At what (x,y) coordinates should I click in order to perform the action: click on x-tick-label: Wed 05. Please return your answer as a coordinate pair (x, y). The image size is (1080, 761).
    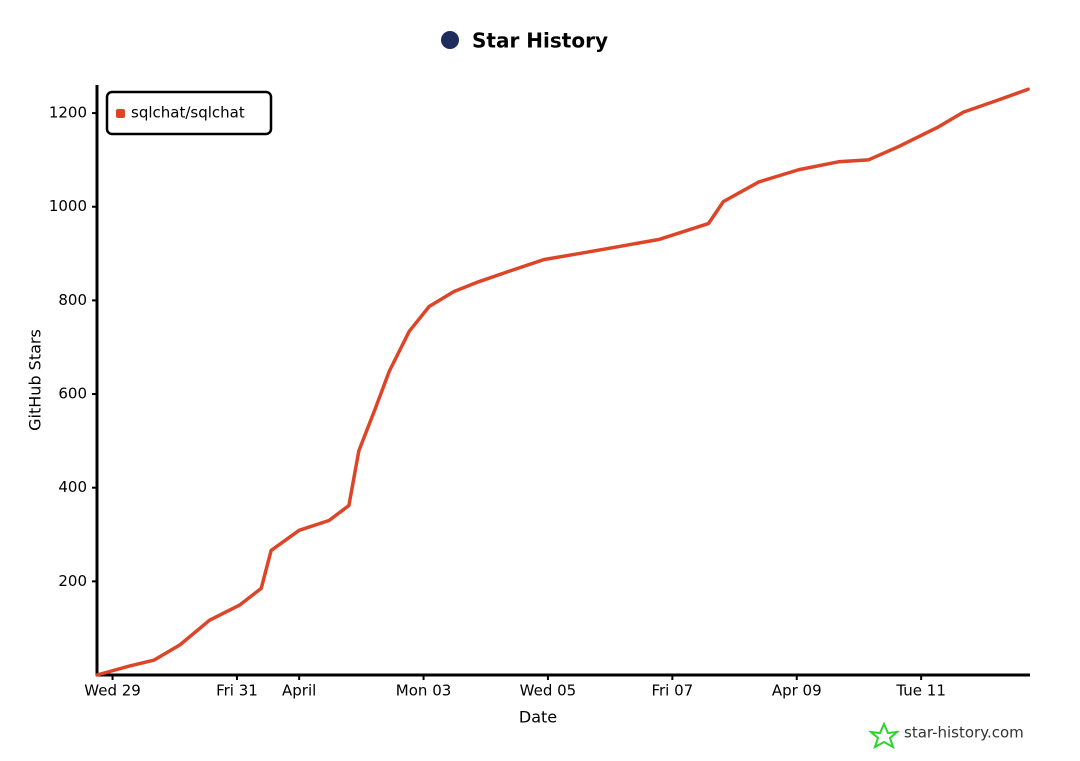
    Looking at the image, I should click on (548, 691).